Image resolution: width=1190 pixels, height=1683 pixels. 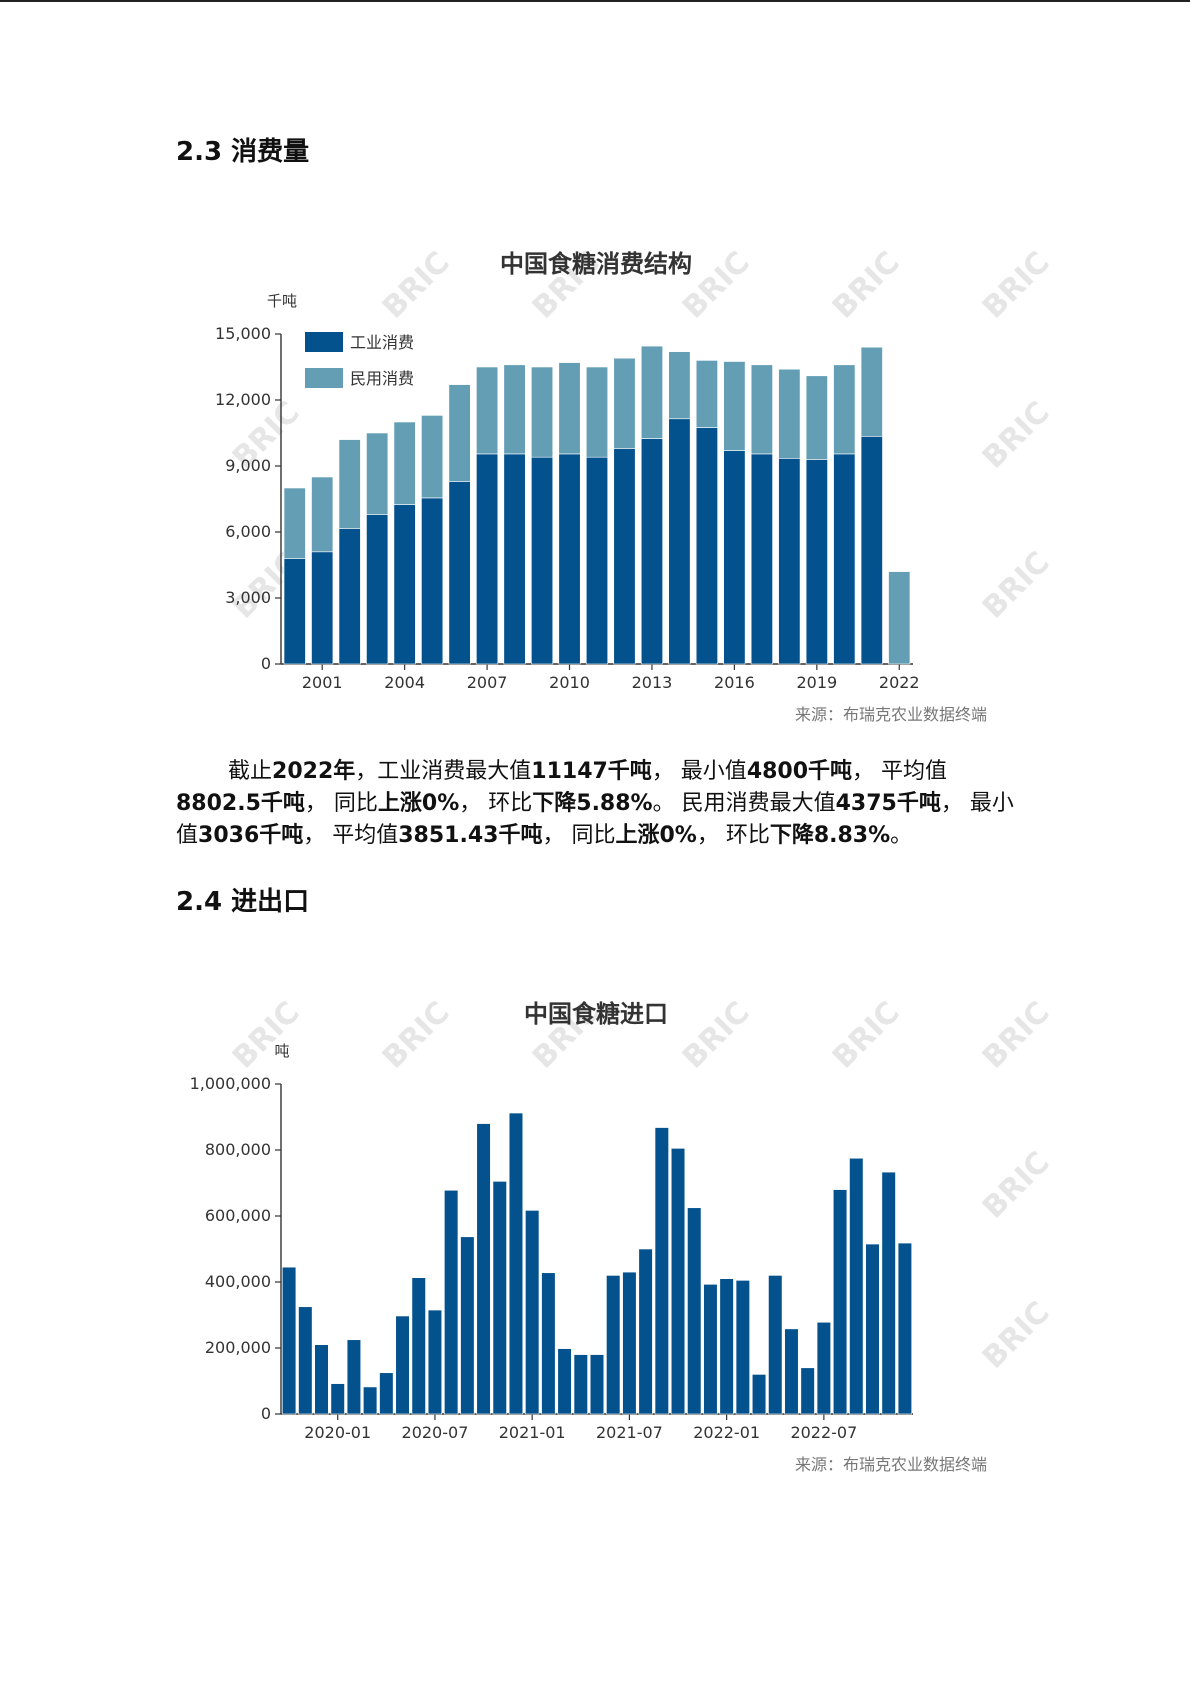 What do you see at coordinates (596, 264) in the screenshot?
I see `chart-title: 中国食糖消费结构` at bounding box center [596, 264].